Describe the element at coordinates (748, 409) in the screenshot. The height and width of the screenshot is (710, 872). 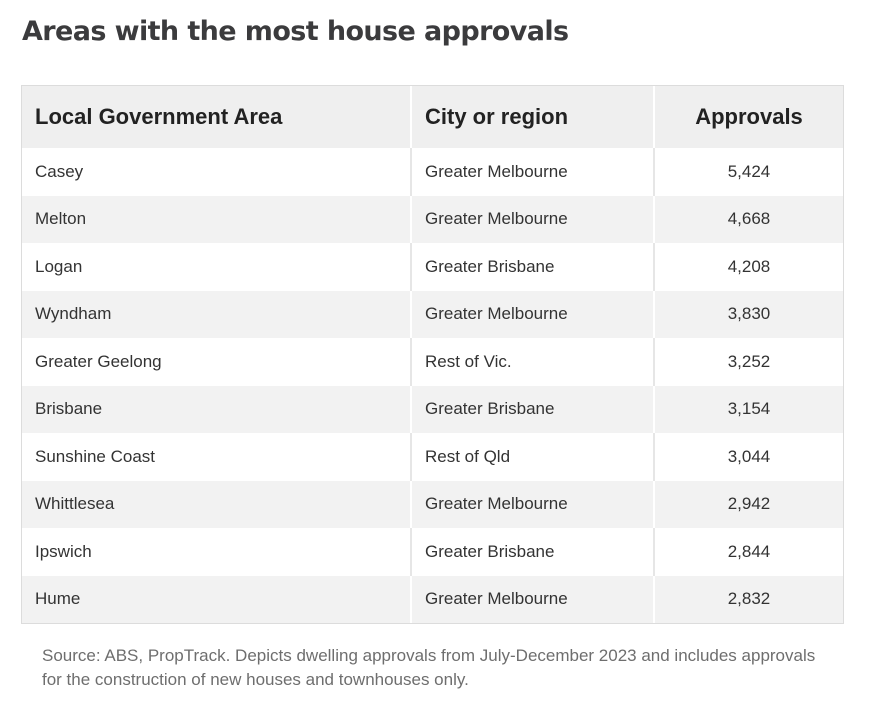
I see `cell-approvals: 3,154` at that location.